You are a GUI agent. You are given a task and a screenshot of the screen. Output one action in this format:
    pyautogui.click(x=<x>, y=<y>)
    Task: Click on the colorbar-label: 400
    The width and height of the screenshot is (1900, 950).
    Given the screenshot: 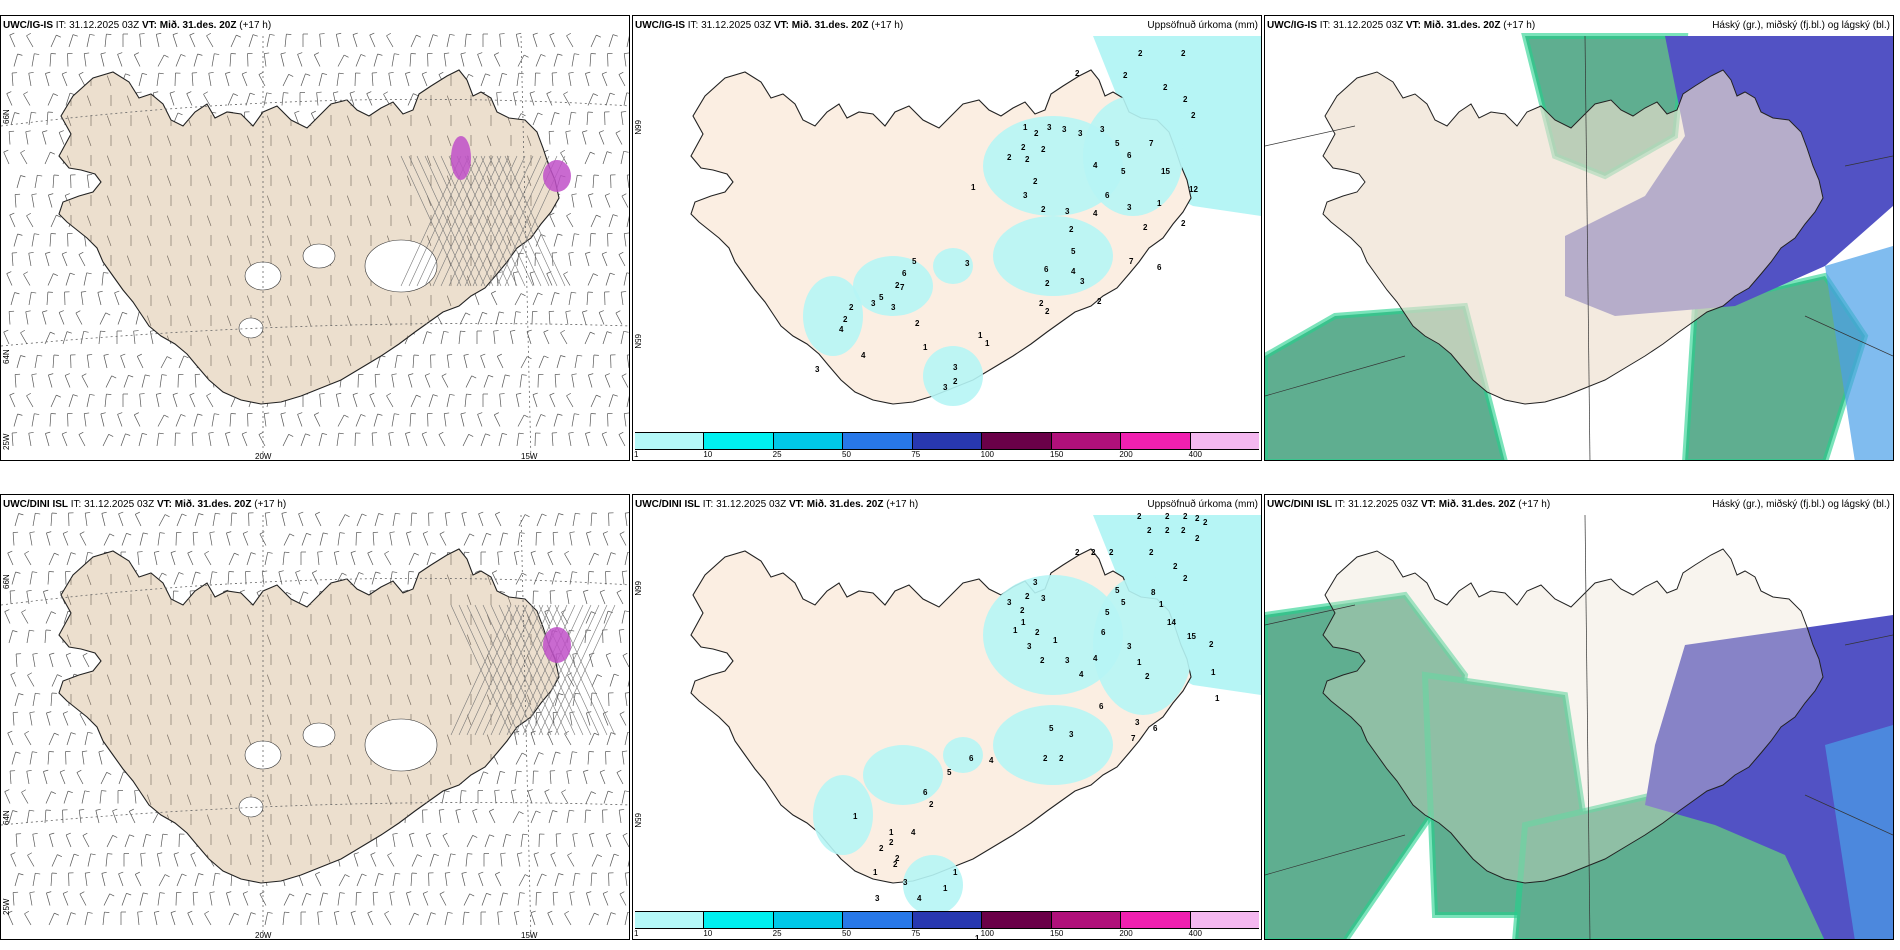 What is the action you would take?
    pyautogui.click(x=1195, y=933)
    